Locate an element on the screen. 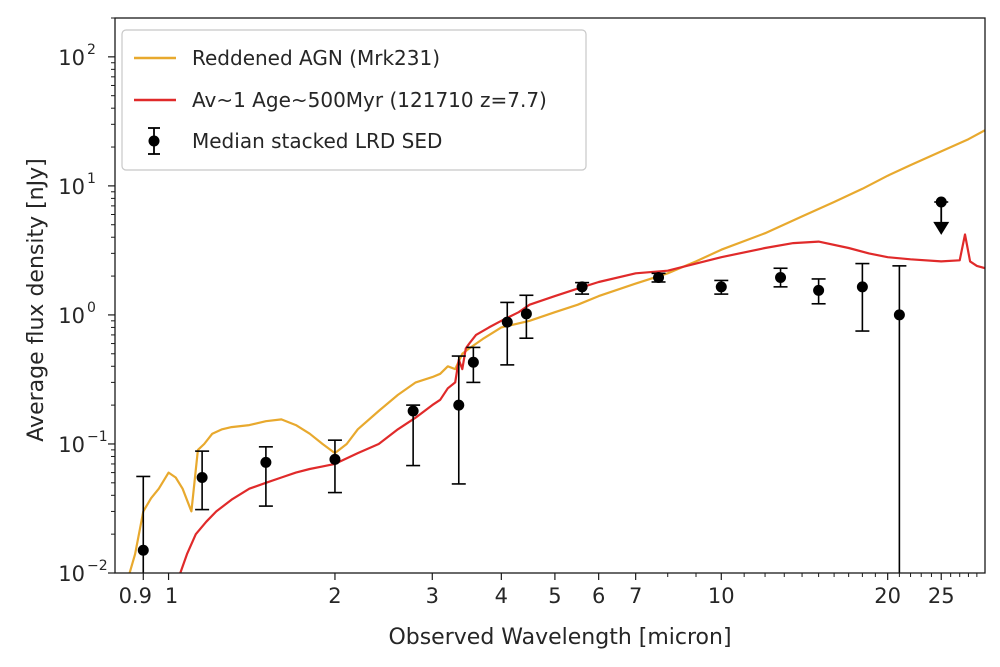 This screenshot has width=1000, height=667. legend-label-galaxy: Av~1 Age~500Myr (121710 z=7.7) is located at coordinates (369, 100).